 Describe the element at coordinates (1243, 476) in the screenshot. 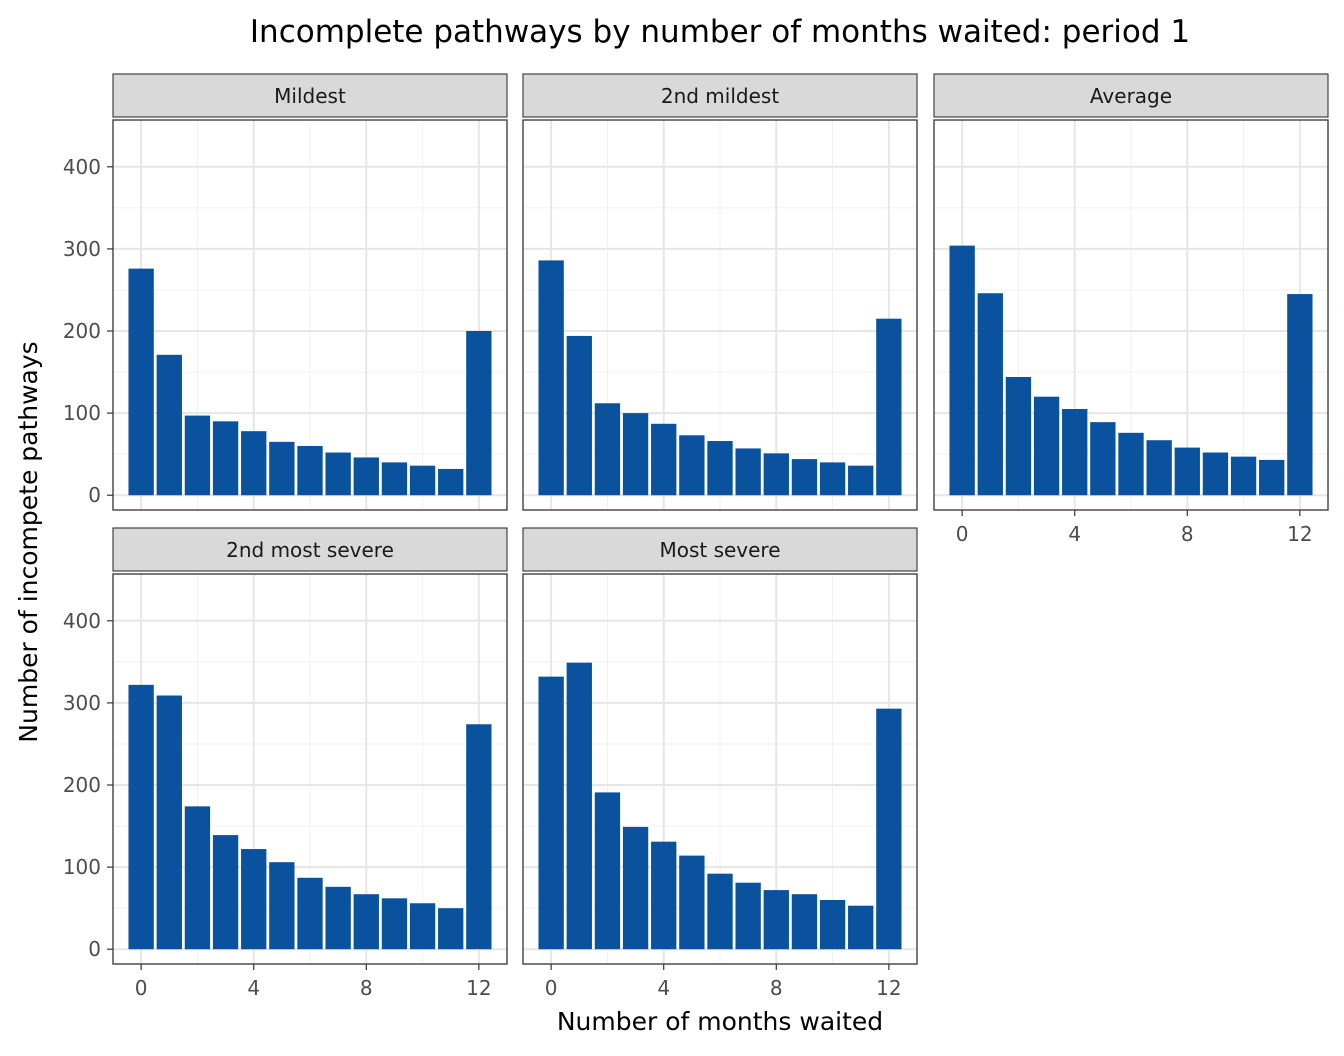

I see `bar: Average — 10: 47` at that location.